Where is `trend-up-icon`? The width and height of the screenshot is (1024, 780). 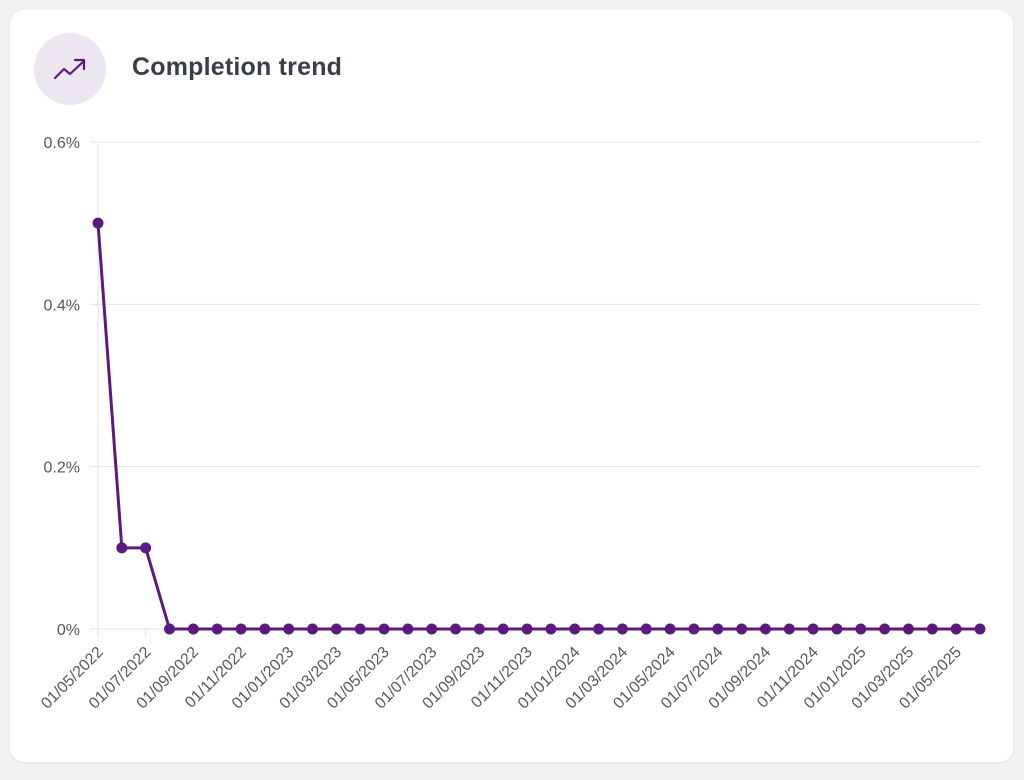 trend-up-icon is located at coordinates (70, 69).